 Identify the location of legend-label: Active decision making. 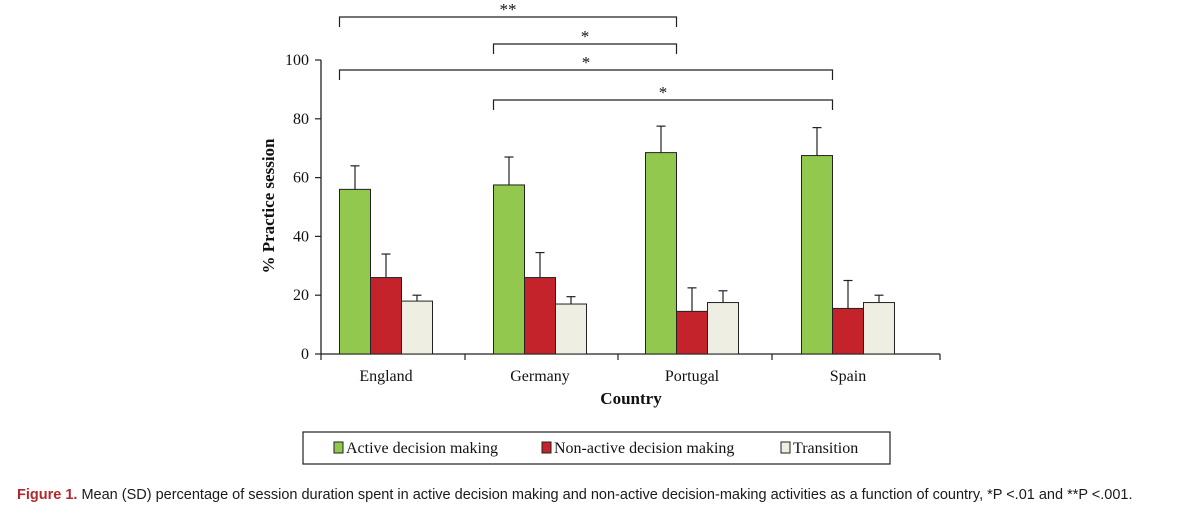
(422, 448).